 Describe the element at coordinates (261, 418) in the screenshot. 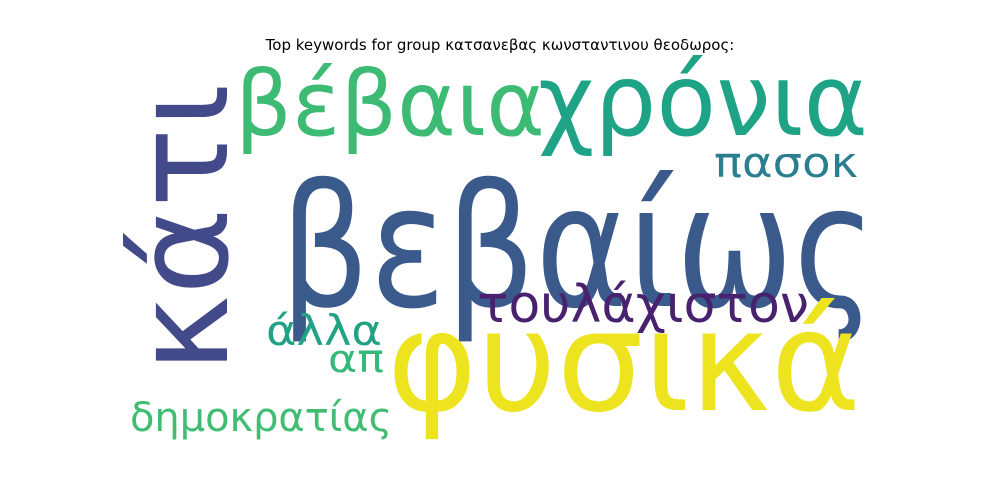

I see `word-dimokratias: δημοκρατίας` at that location.